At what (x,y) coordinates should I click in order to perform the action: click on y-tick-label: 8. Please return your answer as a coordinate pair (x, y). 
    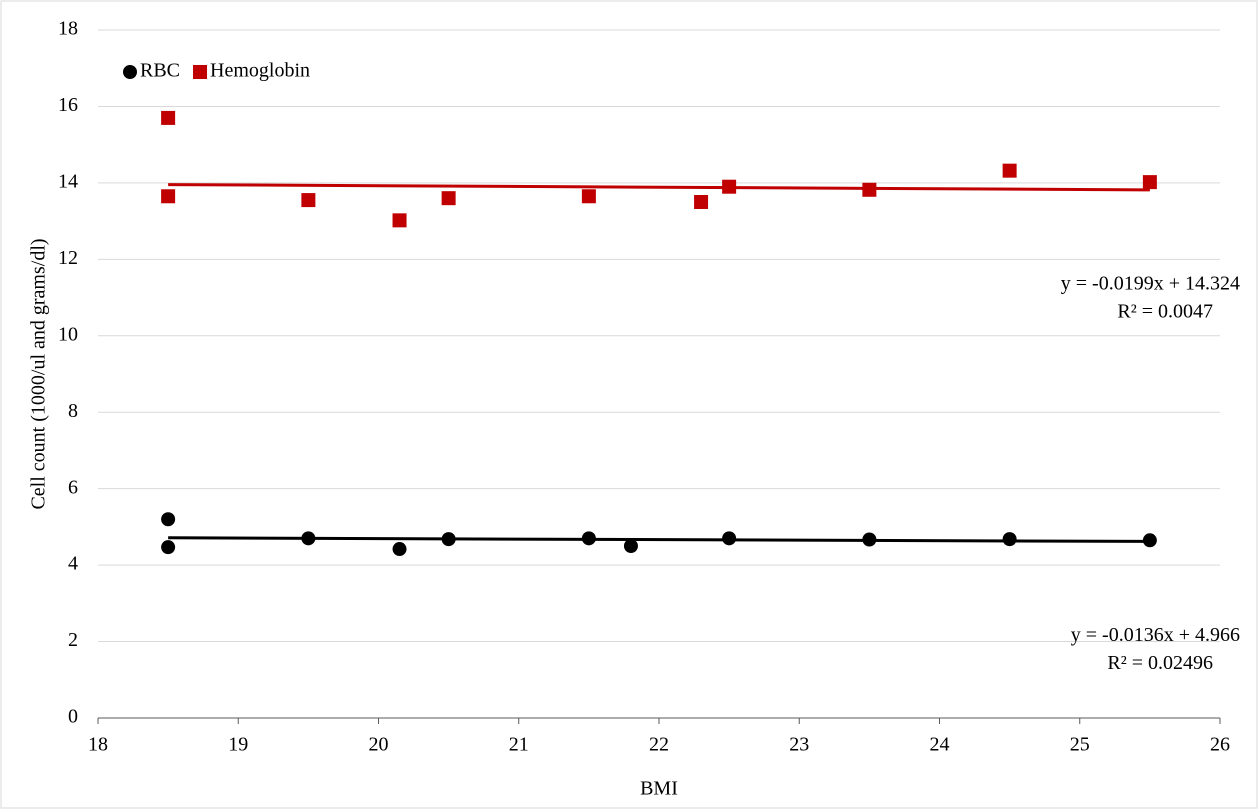
    Looking at the image, I should click on (73, 411).